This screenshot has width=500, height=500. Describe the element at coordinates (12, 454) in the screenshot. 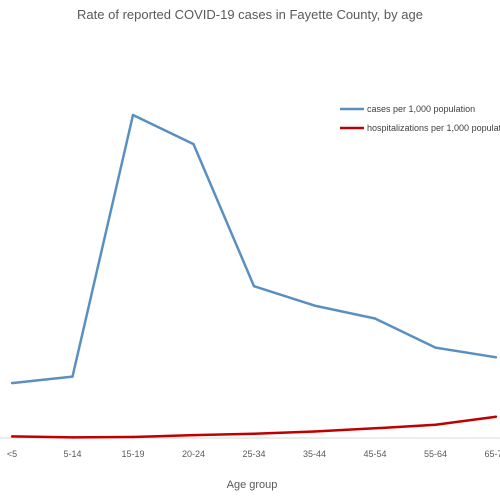

I see `x-tick-label: <5` at that location.